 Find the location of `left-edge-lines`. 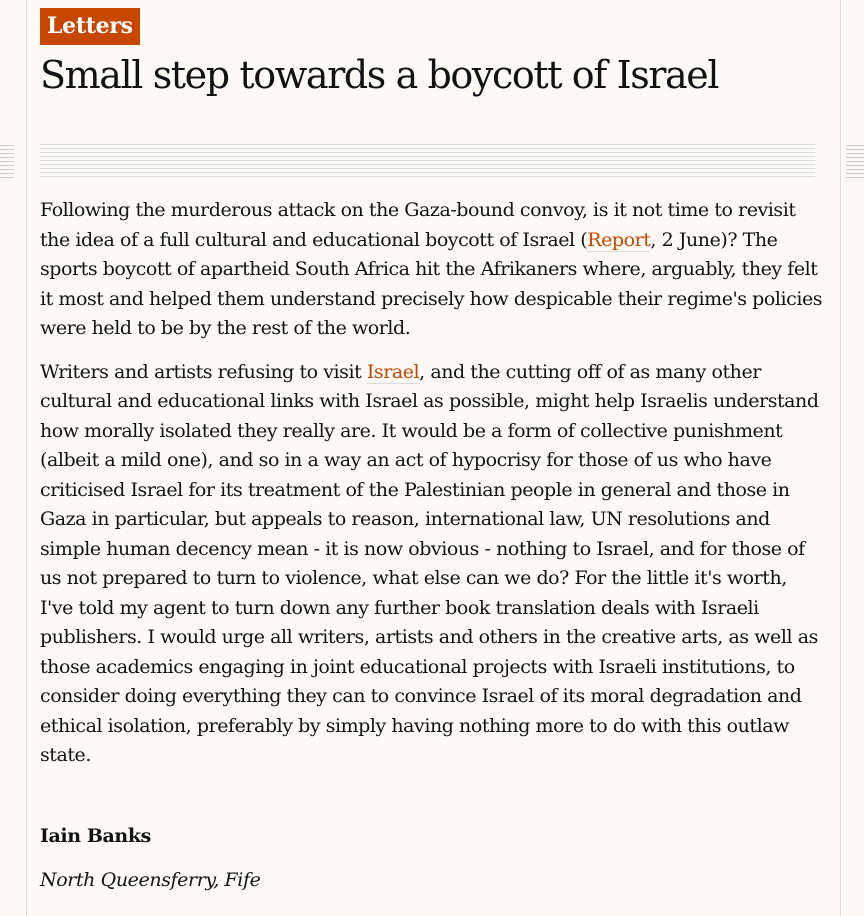

left-edge-lines is located at coordinates (7, 162).